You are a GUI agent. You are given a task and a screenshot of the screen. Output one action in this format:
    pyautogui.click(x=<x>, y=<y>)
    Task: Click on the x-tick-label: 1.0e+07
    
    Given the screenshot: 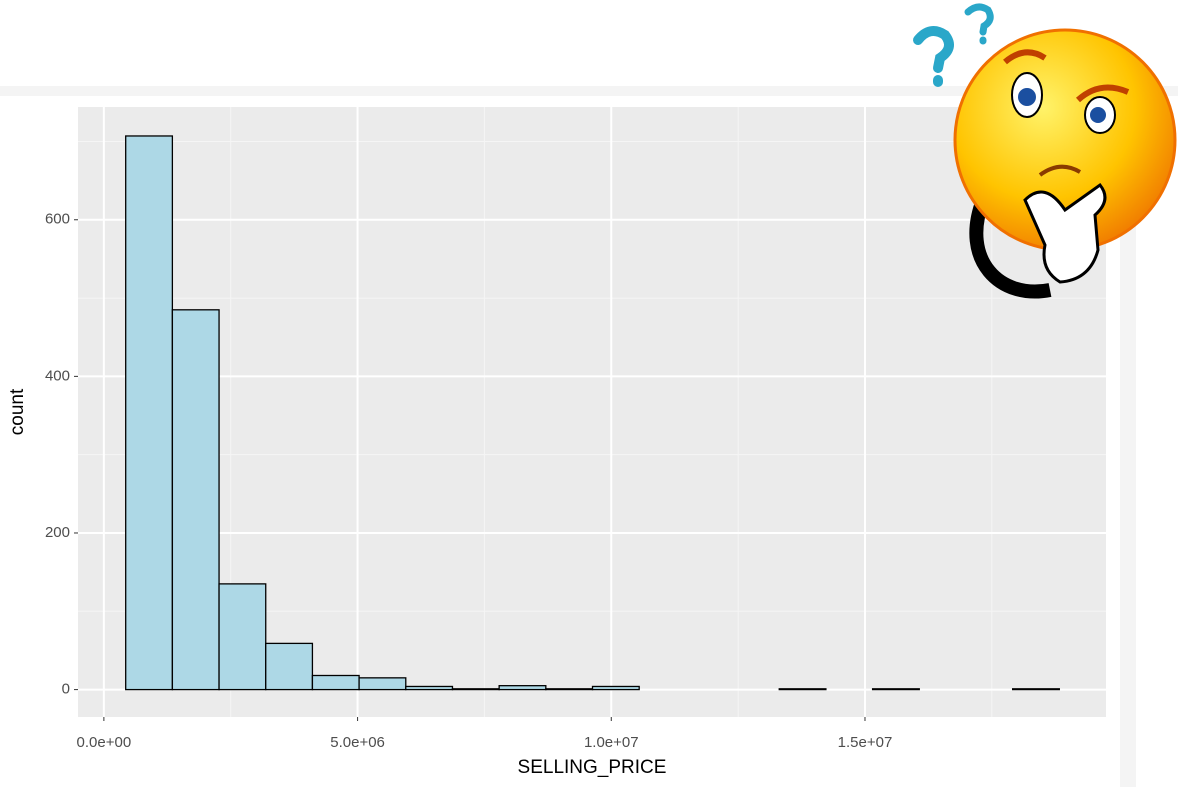 What is the action you would take?
    pyautogui.click(x=611, y=742)
    